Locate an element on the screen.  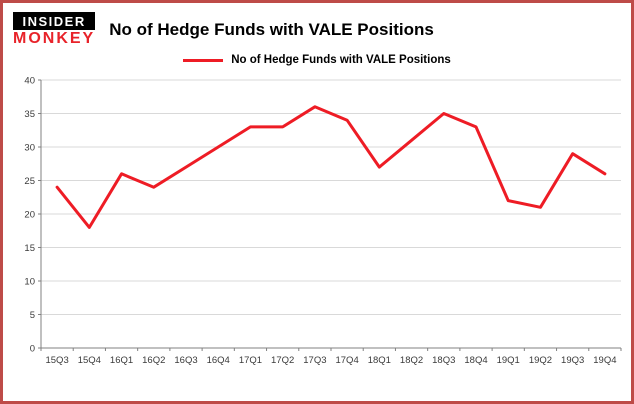
svg-text: 0 is located at coordinates (32, 349).